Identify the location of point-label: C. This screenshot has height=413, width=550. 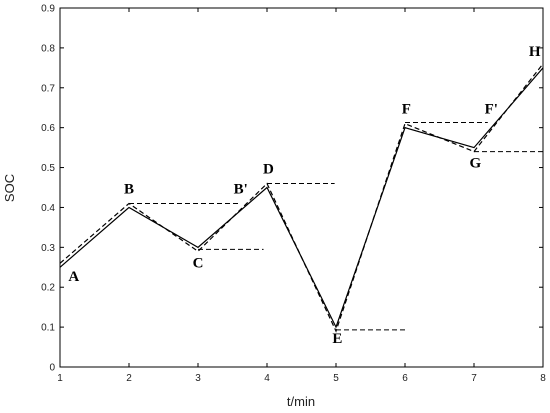
(198, 263).